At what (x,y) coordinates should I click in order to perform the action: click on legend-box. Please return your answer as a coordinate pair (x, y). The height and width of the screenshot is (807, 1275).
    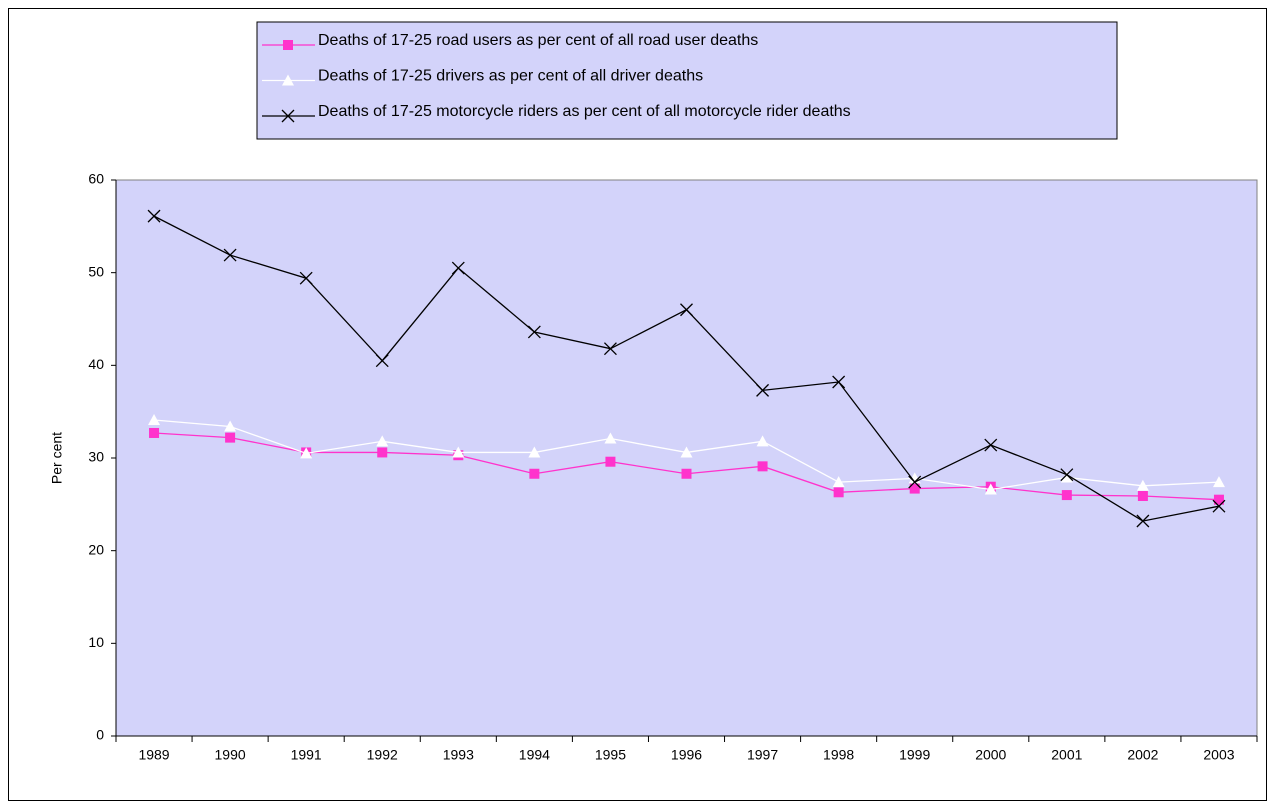
    Looking at the image, I should click on (687, 80).